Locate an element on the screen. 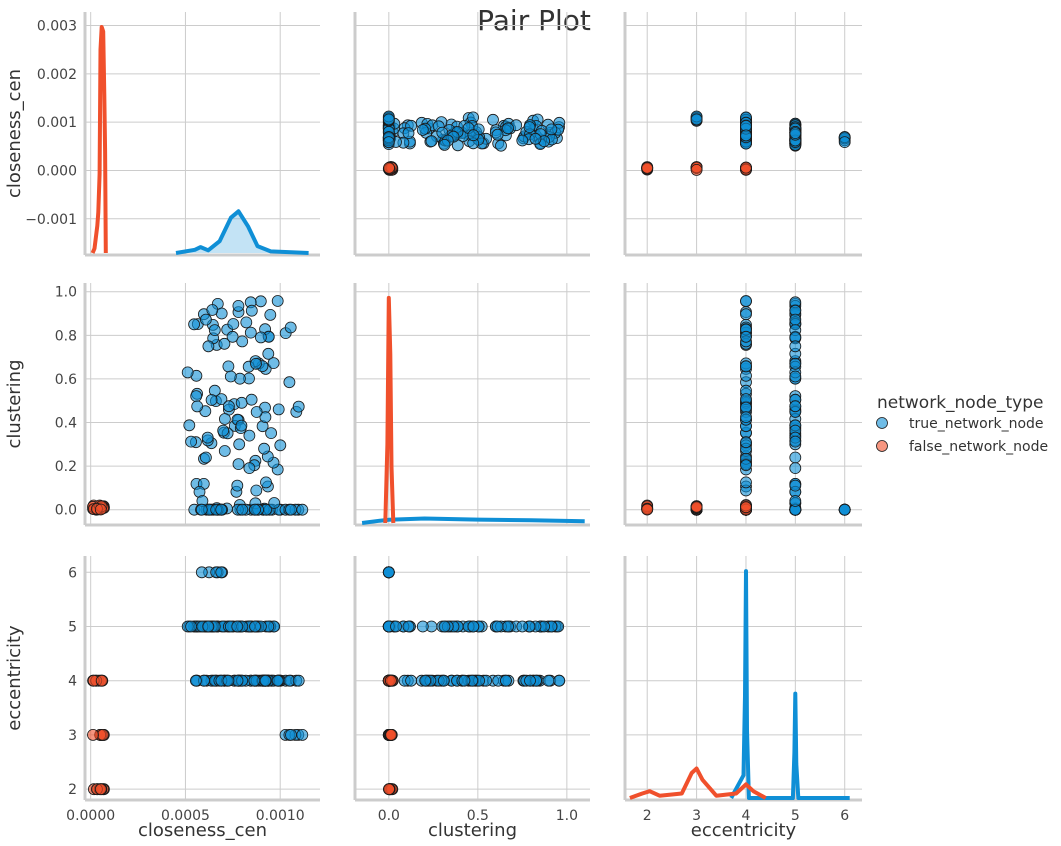 The height and width of the screenshot is (846, 1061). y-axis-label-closeness-cen: closeness_cen is located at coordinates (14, 133).